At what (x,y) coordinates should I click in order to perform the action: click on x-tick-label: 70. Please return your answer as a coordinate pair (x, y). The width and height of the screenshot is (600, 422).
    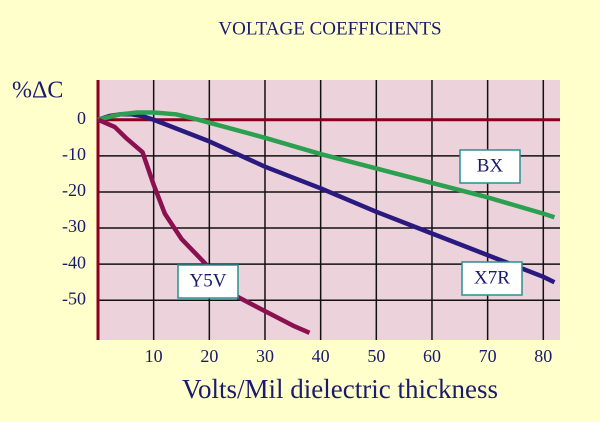
    Looking at the image, I should click on (488, 356).